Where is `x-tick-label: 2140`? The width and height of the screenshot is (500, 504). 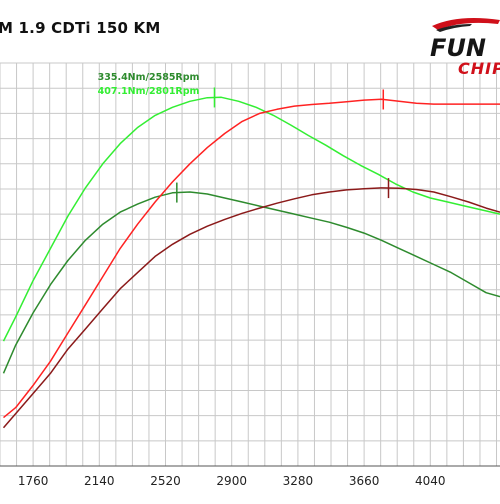
x-tick-label: 2140 is located at coordinates (99, 481).